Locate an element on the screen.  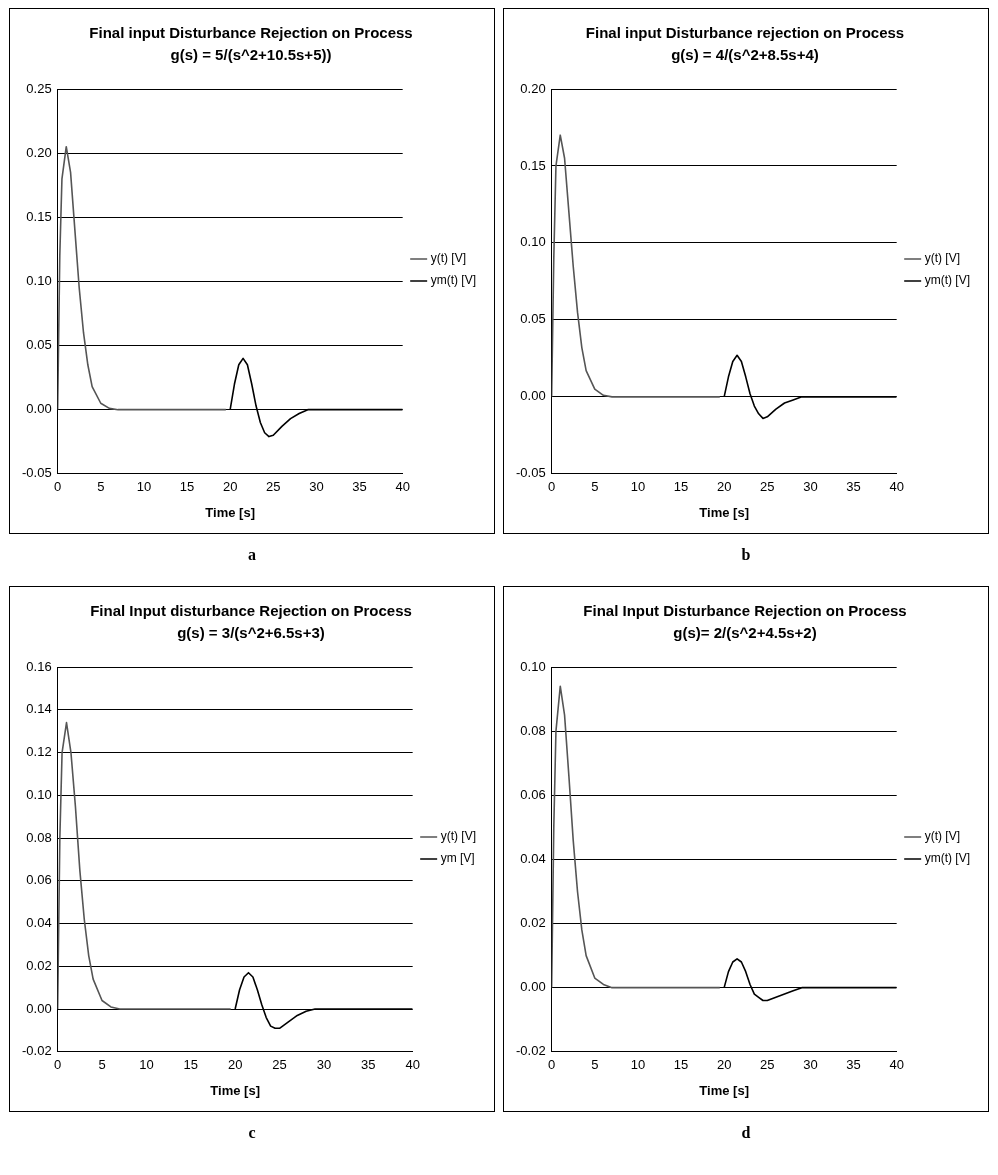
text: b is located at coordinates (746, 555).